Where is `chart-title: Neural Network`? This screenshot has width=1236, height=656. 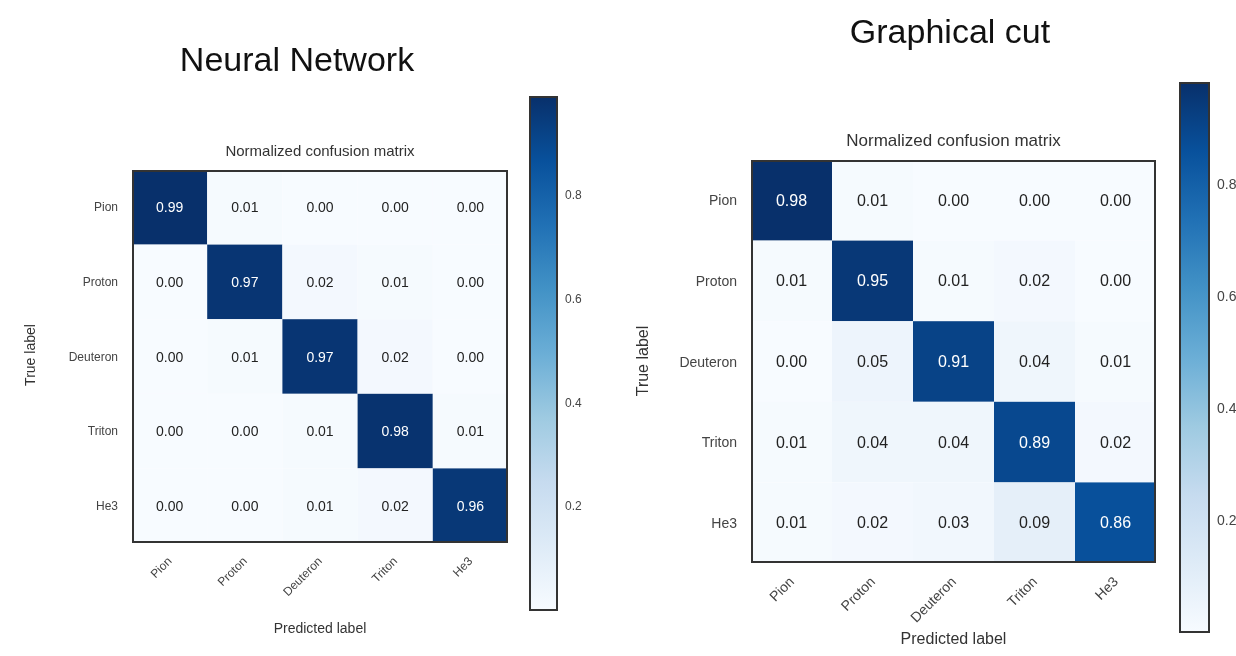 chart-title: Neural Network is located at coordinates (297, 59).